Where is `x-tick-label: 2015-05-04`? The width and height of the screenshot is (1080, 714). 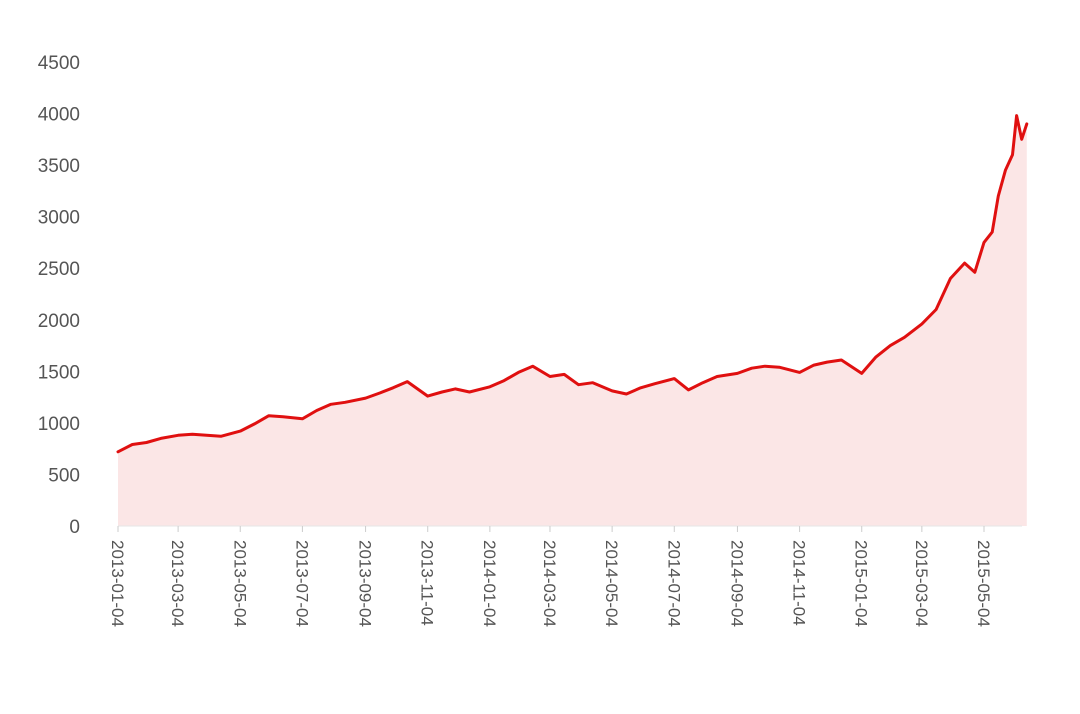
x-tick-label: 2015-05-04 is located at coordinates (983, 583).